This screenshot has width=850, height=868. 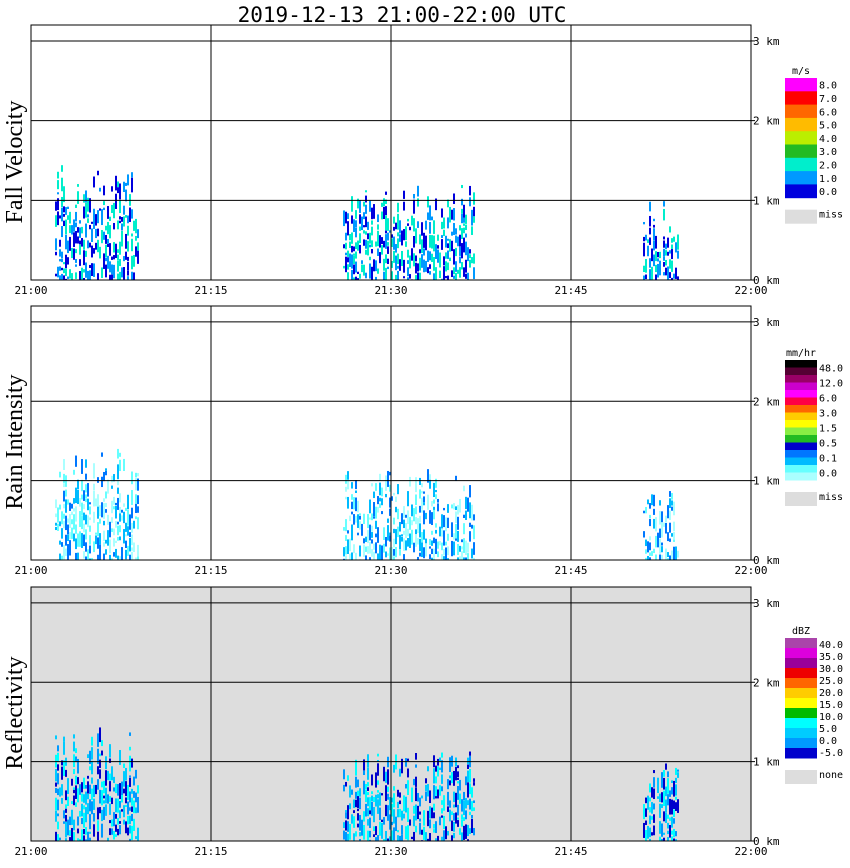 What do you see at coordinates (831, 669) in the screenshot?
I see `colorbar-label: 30.0` at bounding box center [831, 669].